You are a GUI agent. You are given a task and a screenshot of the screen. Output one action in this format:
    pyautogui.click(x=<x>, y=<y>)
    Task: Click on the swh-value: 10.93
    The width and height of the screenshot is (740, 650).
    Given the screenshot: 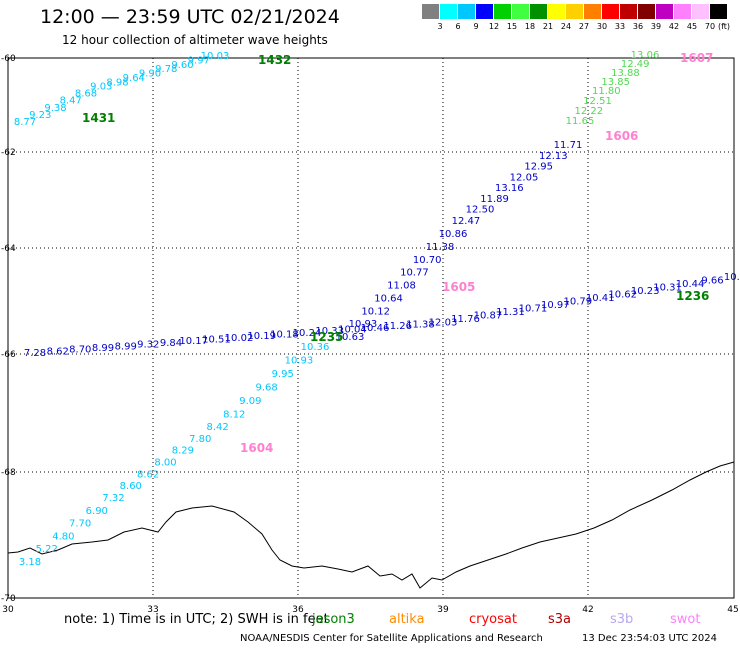 What is the action you would take?
    pyautogui.click(x=299, y=361)
    